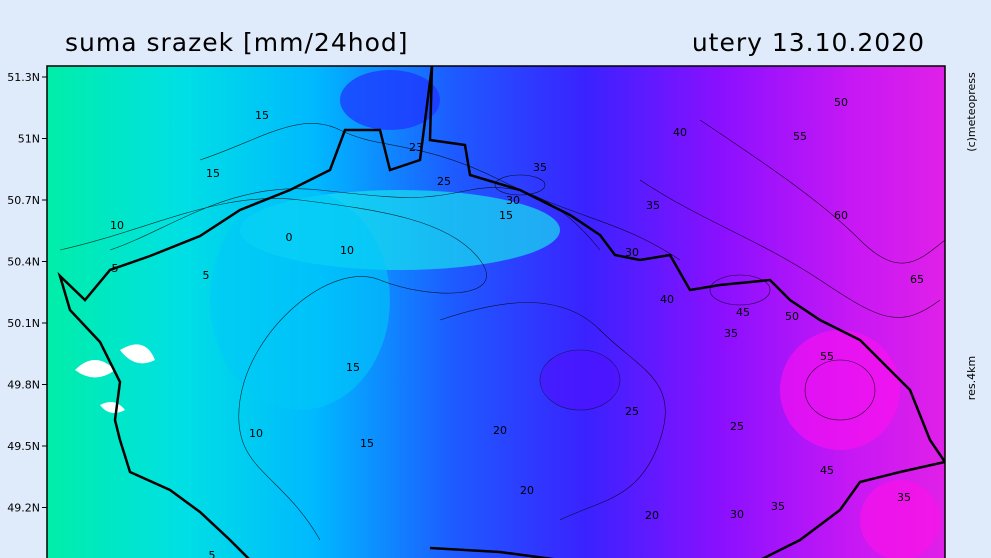 This screenshot has height=558, width=991. What do you see at coordinates (23, 262) in the screenshot?
I see `lat-label: 50.4N` at bounding box center [23, 262].